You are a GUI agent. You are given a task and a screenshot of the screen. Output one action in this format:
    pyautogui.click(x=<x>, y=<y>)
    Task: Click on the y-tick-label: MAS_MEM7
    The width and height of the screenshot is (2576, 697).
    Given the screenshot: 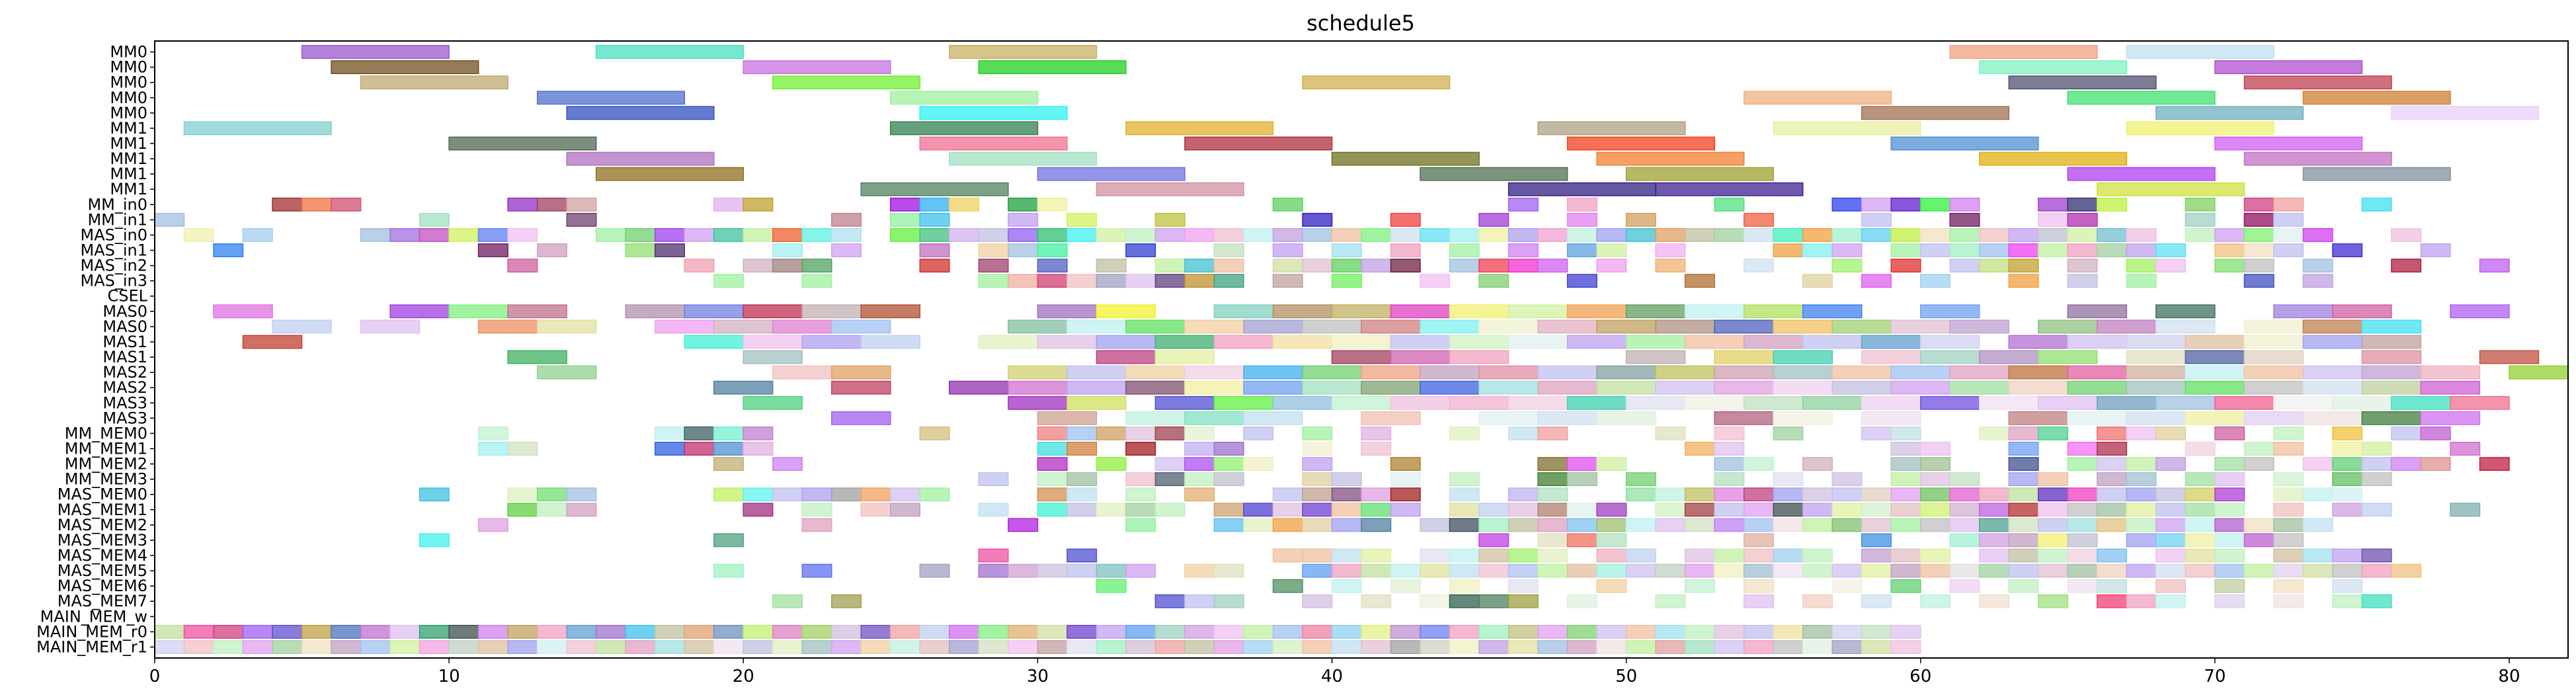 What is the action you would take?
    pyautogui.click(x=102, y=601)
    